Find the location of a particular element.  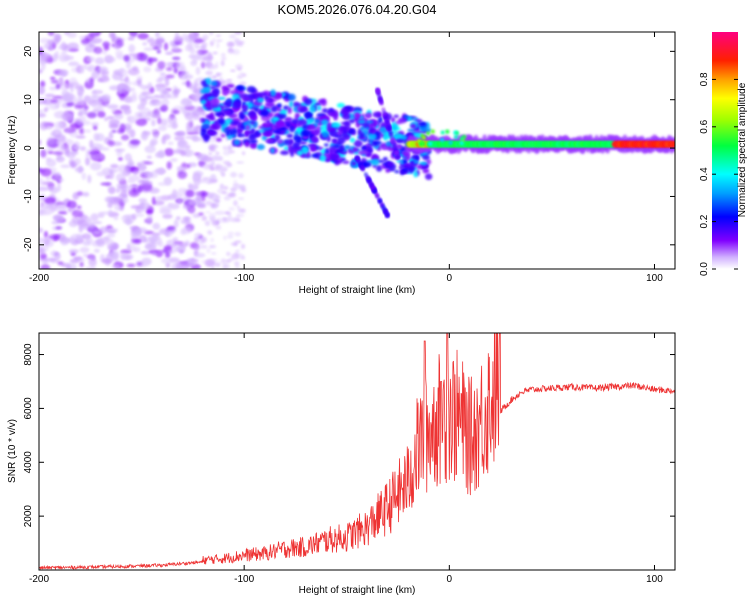

bottom-x-axis-label: Height of straight line (km) is located at coordinates (357, 590).